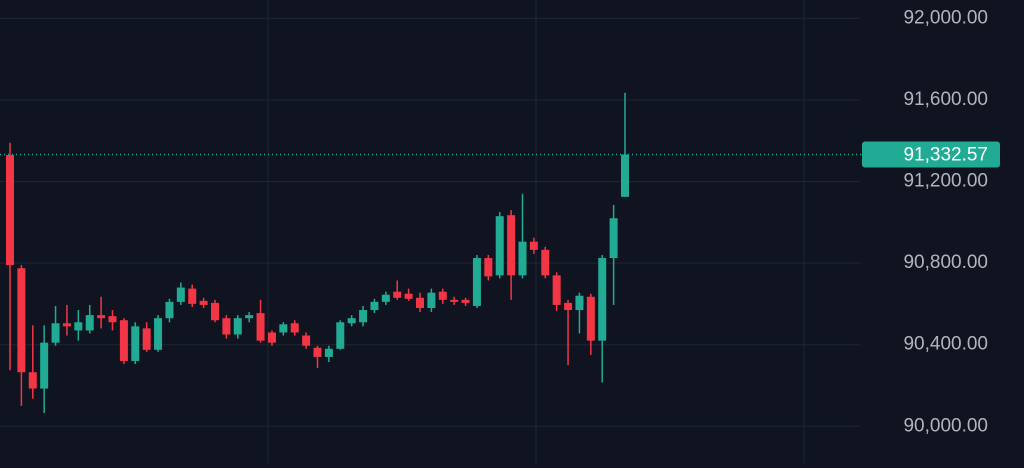 The image size is (1024, 468). I want to click on y-tick-label: 92,000.00, so click(945, 17).